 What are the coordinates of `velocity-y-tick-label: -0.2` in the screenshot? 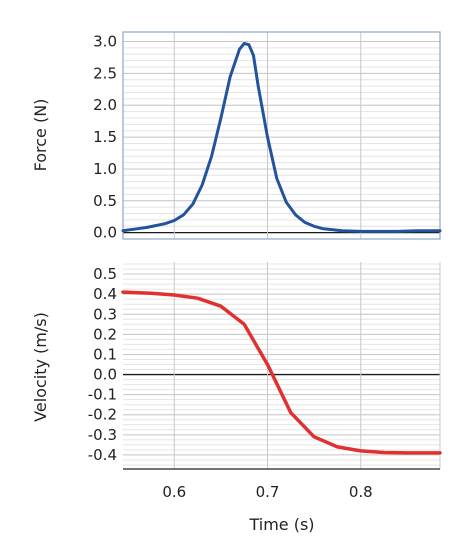 It's located at (102, 415).